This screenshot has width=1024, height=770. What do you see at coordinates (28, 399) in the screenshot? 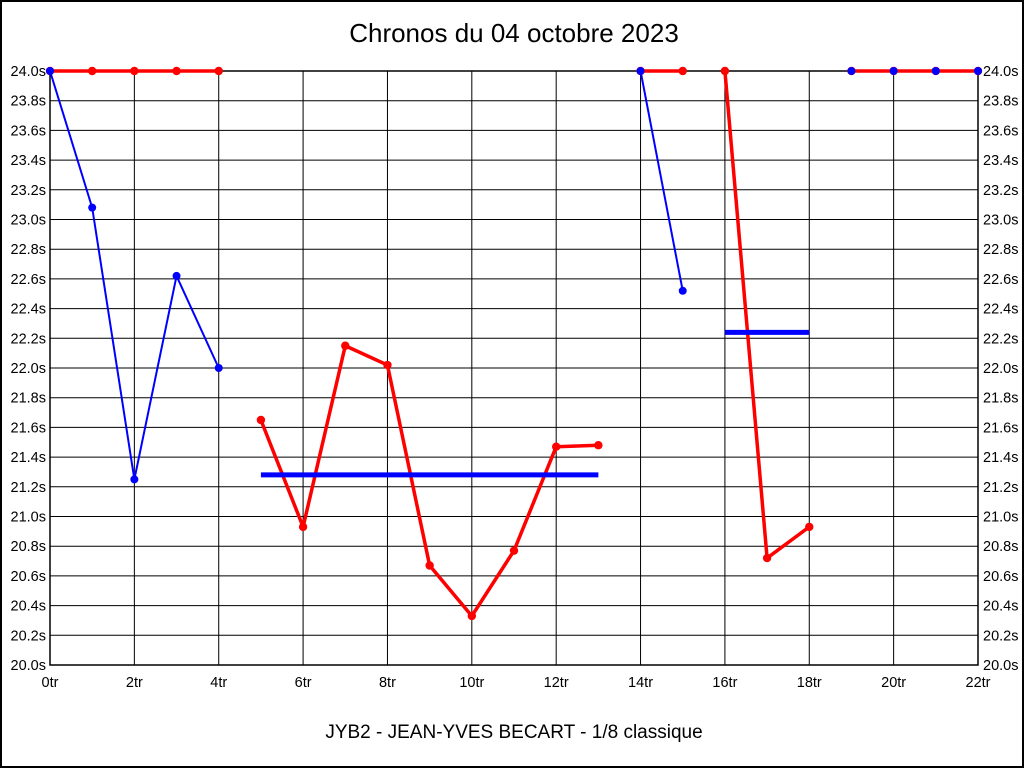
I see `y-axis-tick-label-left: 21.8s` at bounding box center [28, 399].